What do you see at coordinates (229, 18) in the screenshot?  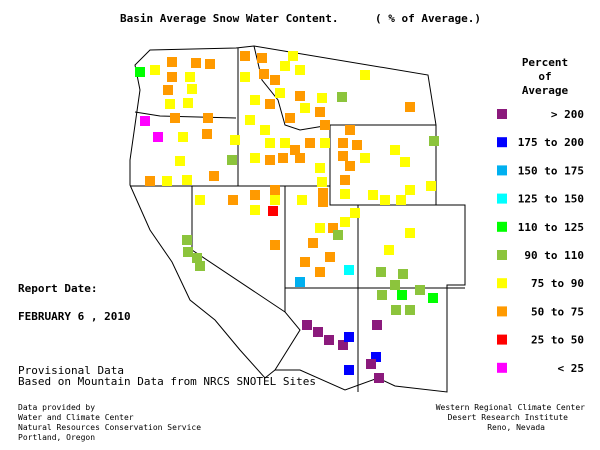 I see `map-title: Basin Average Snow Water Content.` at bounding box center [229, 18].